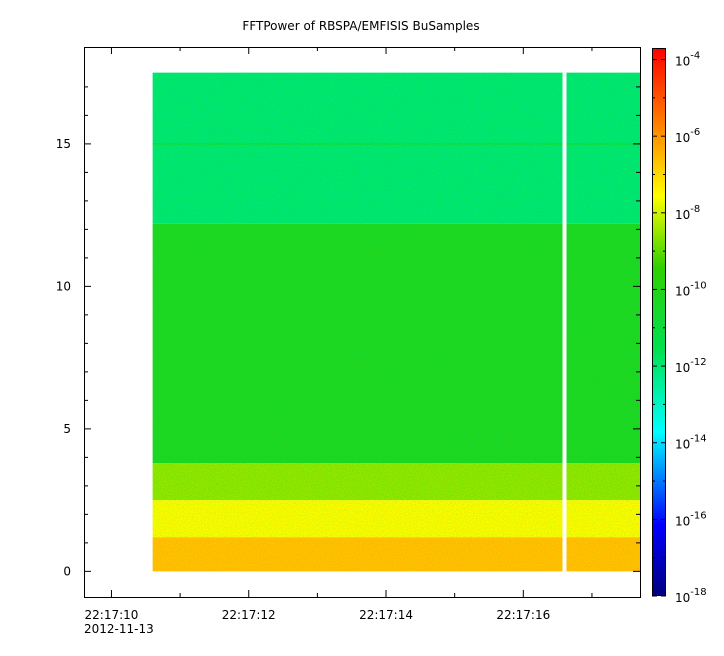  I want to click on data-gap, so click(564, 322).